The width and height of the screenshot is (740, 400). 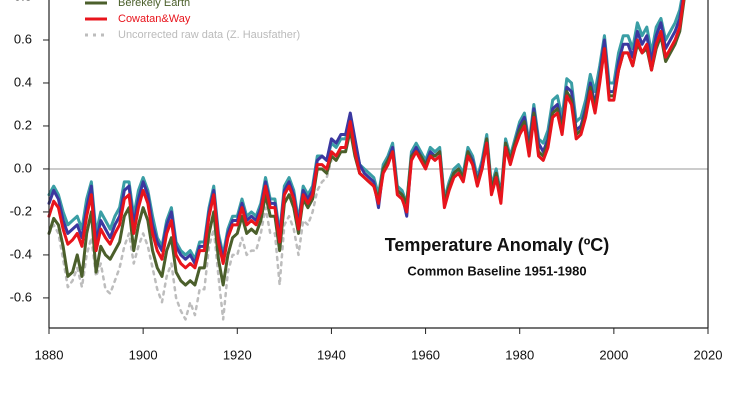 What do you see at coordinates (23, 167) in the screenshot?
I see `y-tick-label: 0.0` at bounding box center [23, 167].